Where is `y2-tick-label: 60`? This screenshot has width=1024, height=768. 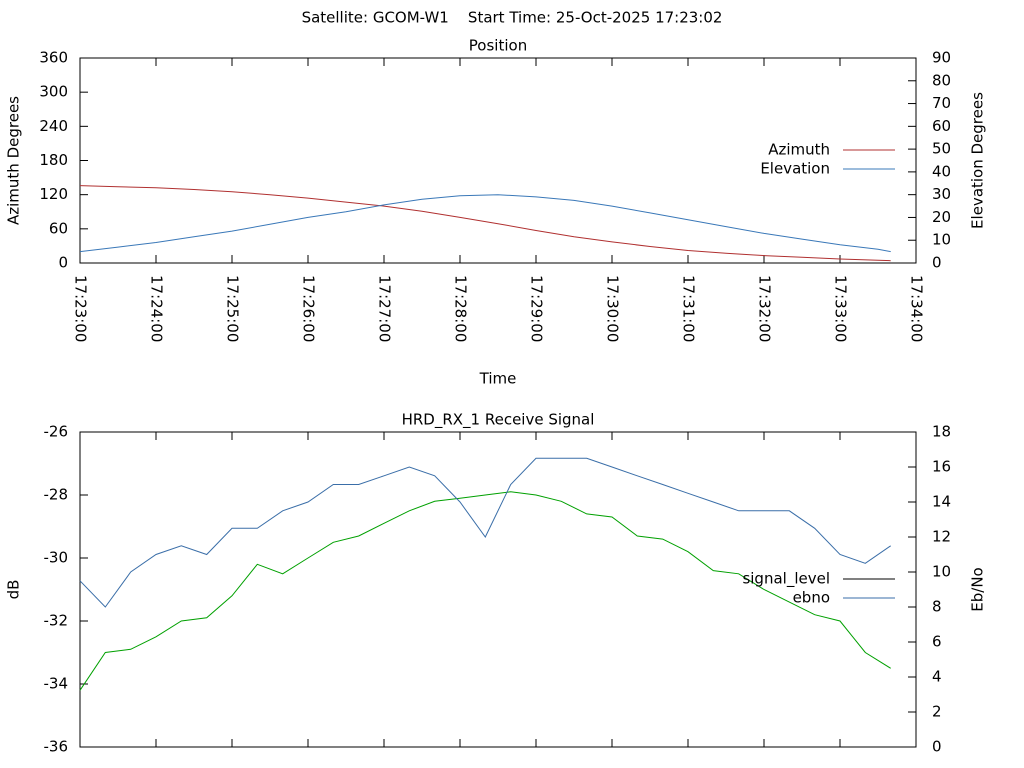 y2-tick-label: 60 is located at coordinates (941, 126).